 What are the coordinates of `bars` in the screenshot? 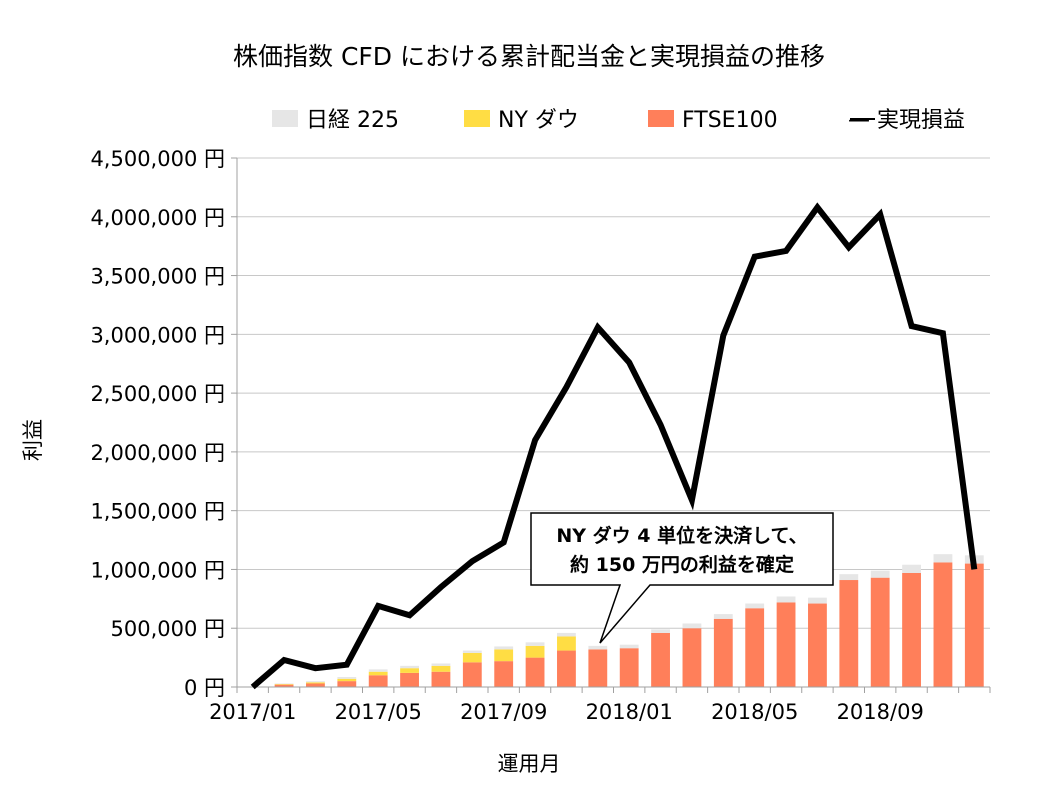 It's located at (629, 620).